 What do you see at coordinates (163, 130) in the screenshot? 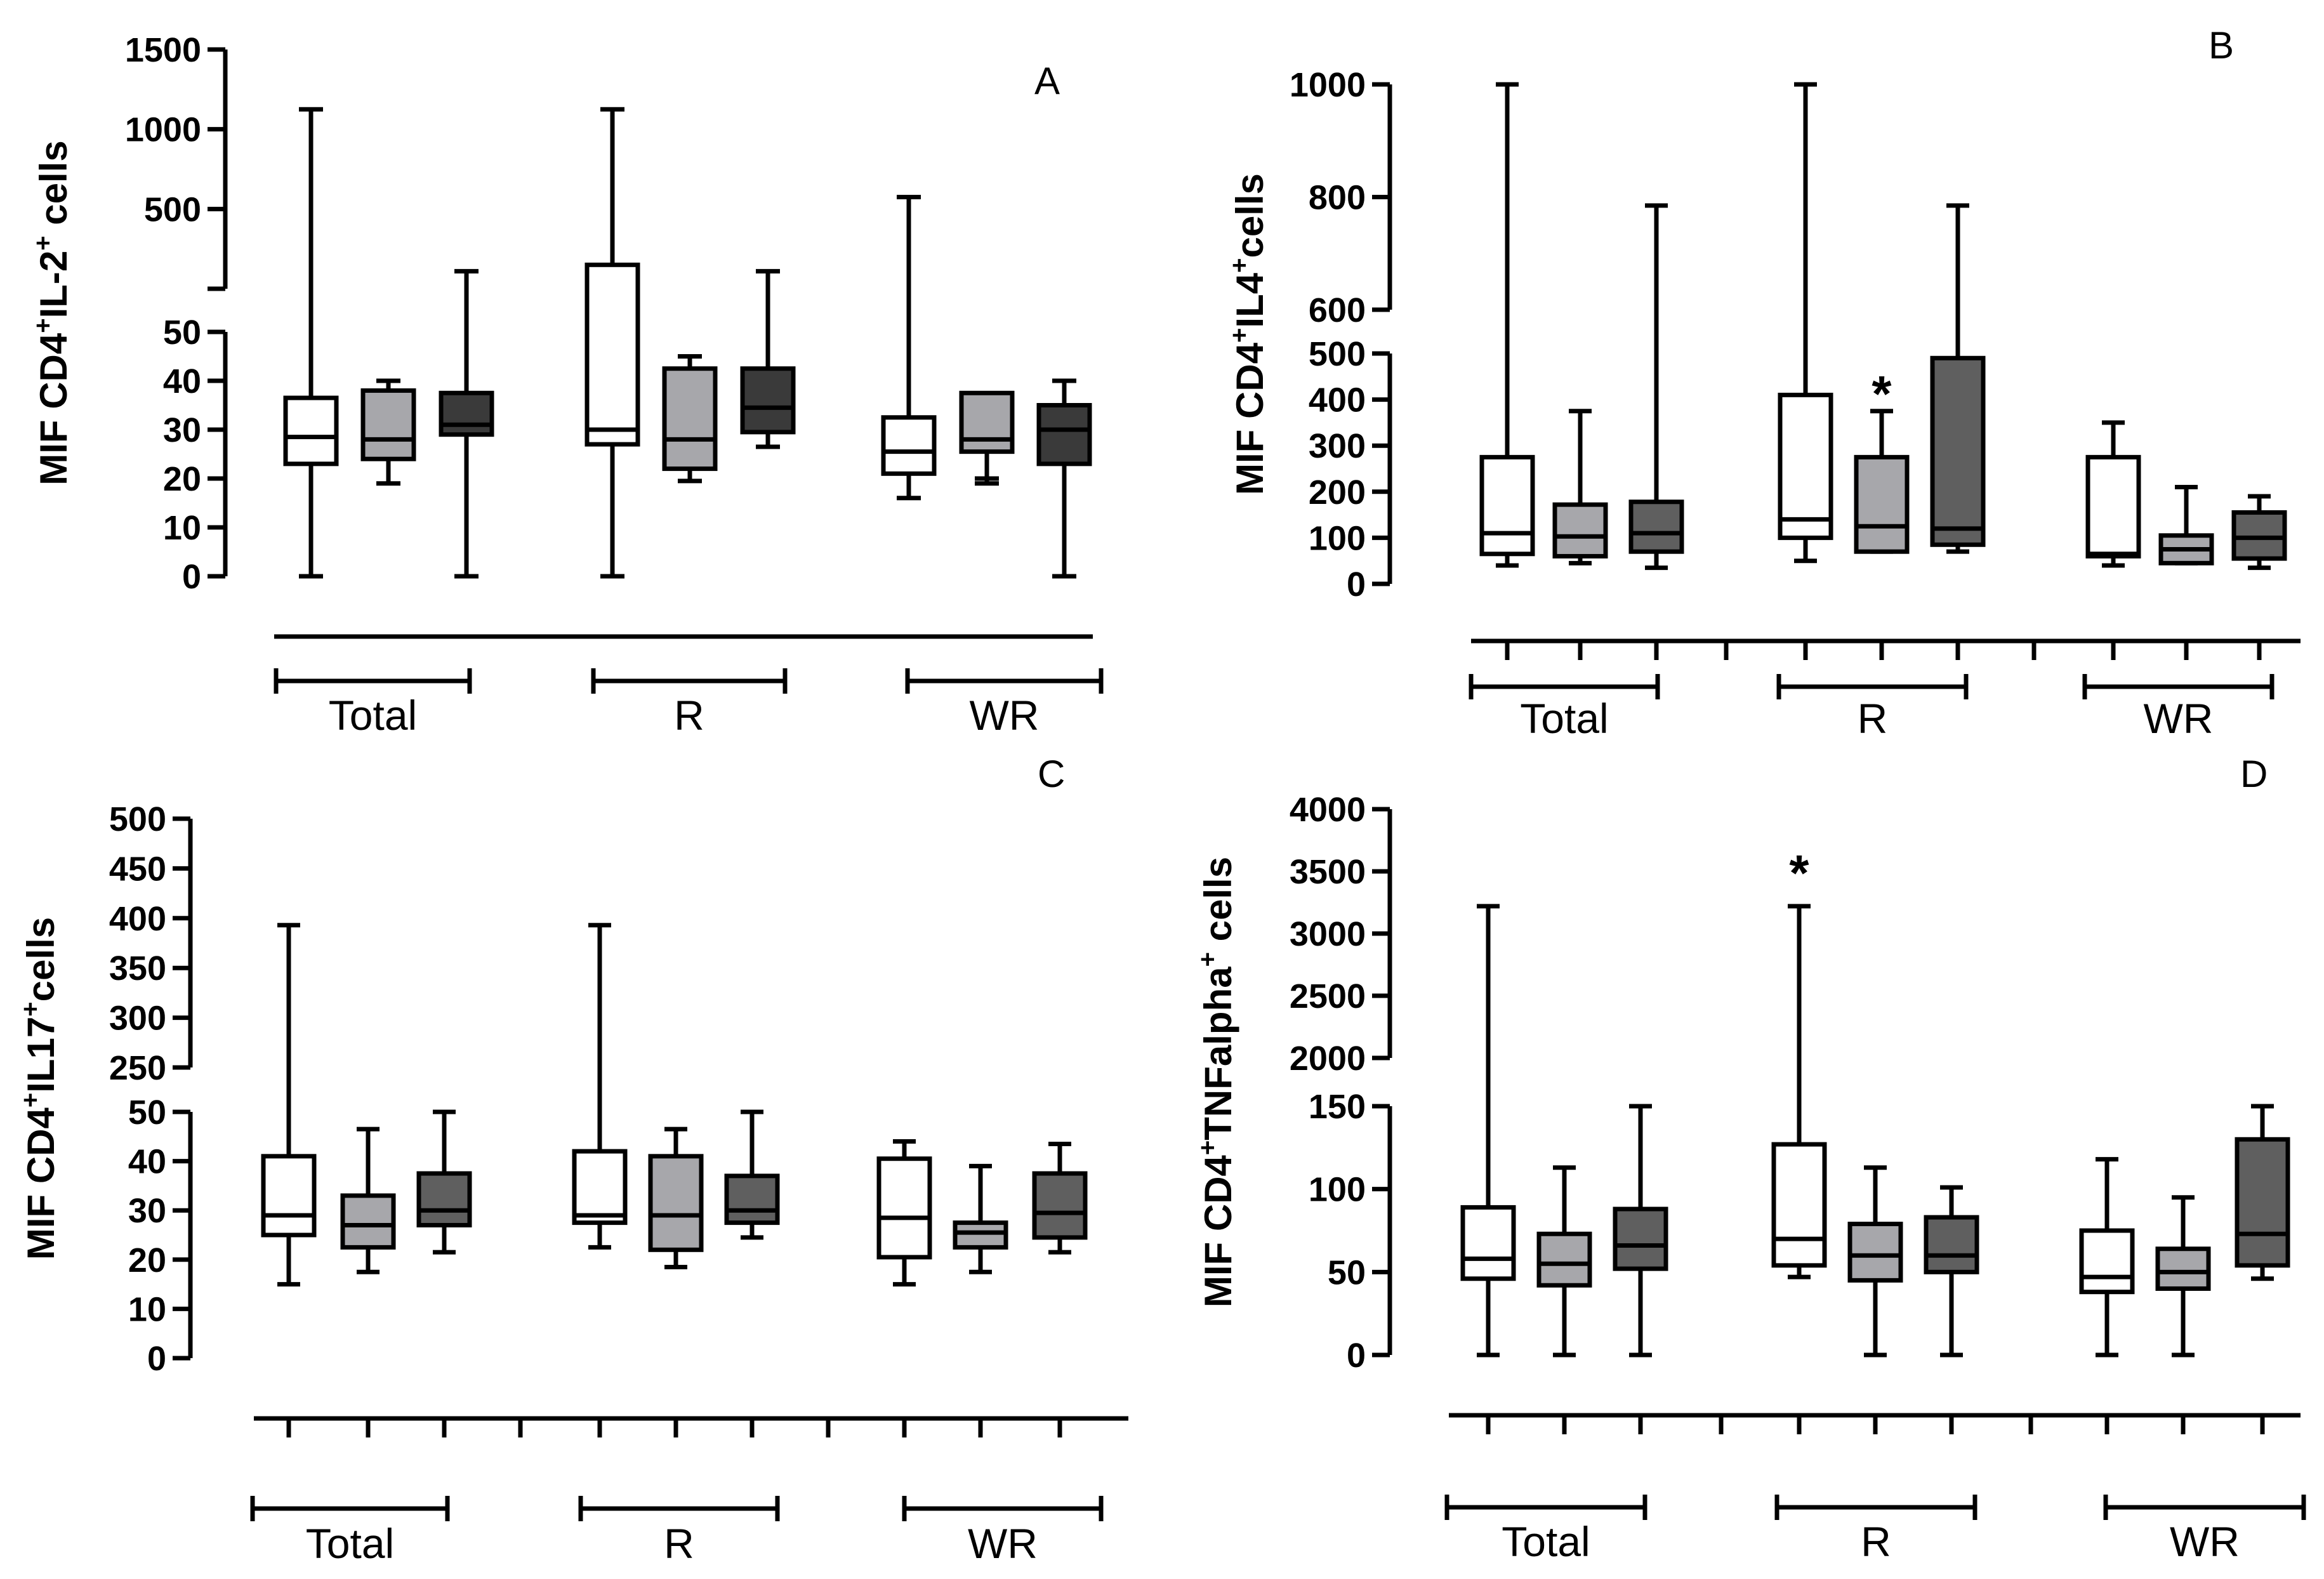
I see `panel-a-y-tick-label: 1000` at bounding box center [163, 130].